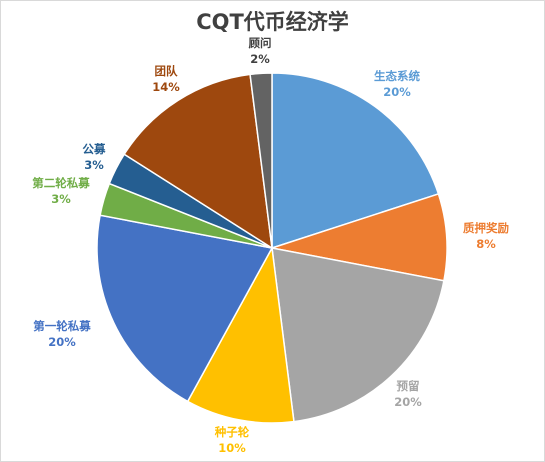 This screenshot has width=545, height=462. I want to click on slice-label: 团队, so click(166, 71).